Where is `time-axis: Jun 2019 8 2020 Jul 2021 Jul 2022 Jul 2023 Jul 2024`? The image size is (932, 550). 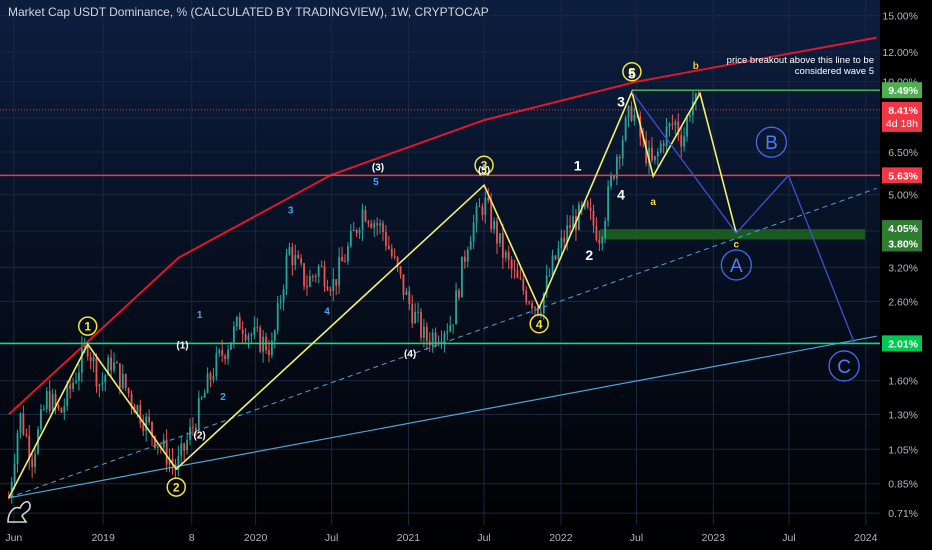
time-axis: Jun 2019 8 2020 Jul 2021 Jul 2022 Jul 2023 Jul 2024 is located at coordinates (441, 538).